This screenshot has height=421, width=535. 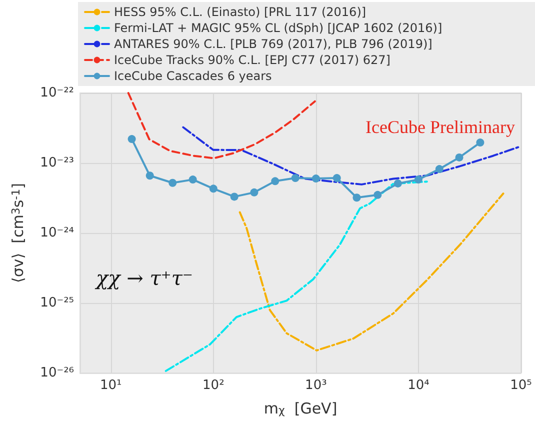 I want to click on x-tick-label: 10⁵, so click(x=521, y=385).